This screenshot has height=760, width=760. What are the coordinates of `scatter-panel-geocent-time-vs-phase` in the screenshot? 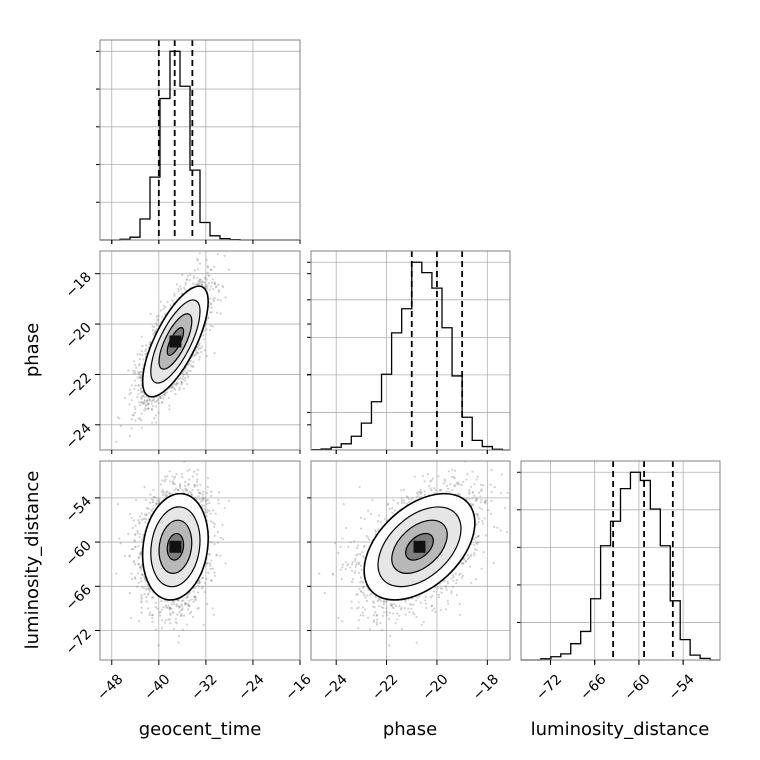 It's located at (200, 350).